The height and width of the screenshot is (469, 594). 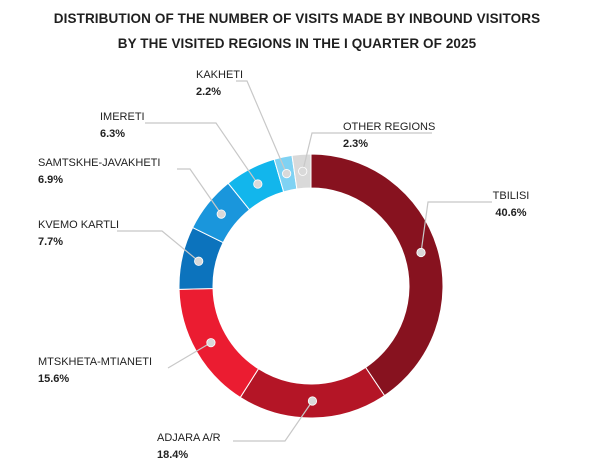 What do you see at coordinates (389, 127) in the screenshot?
I see `label-name-other: OTHER REGIONS` at bounding box center [389, 127].